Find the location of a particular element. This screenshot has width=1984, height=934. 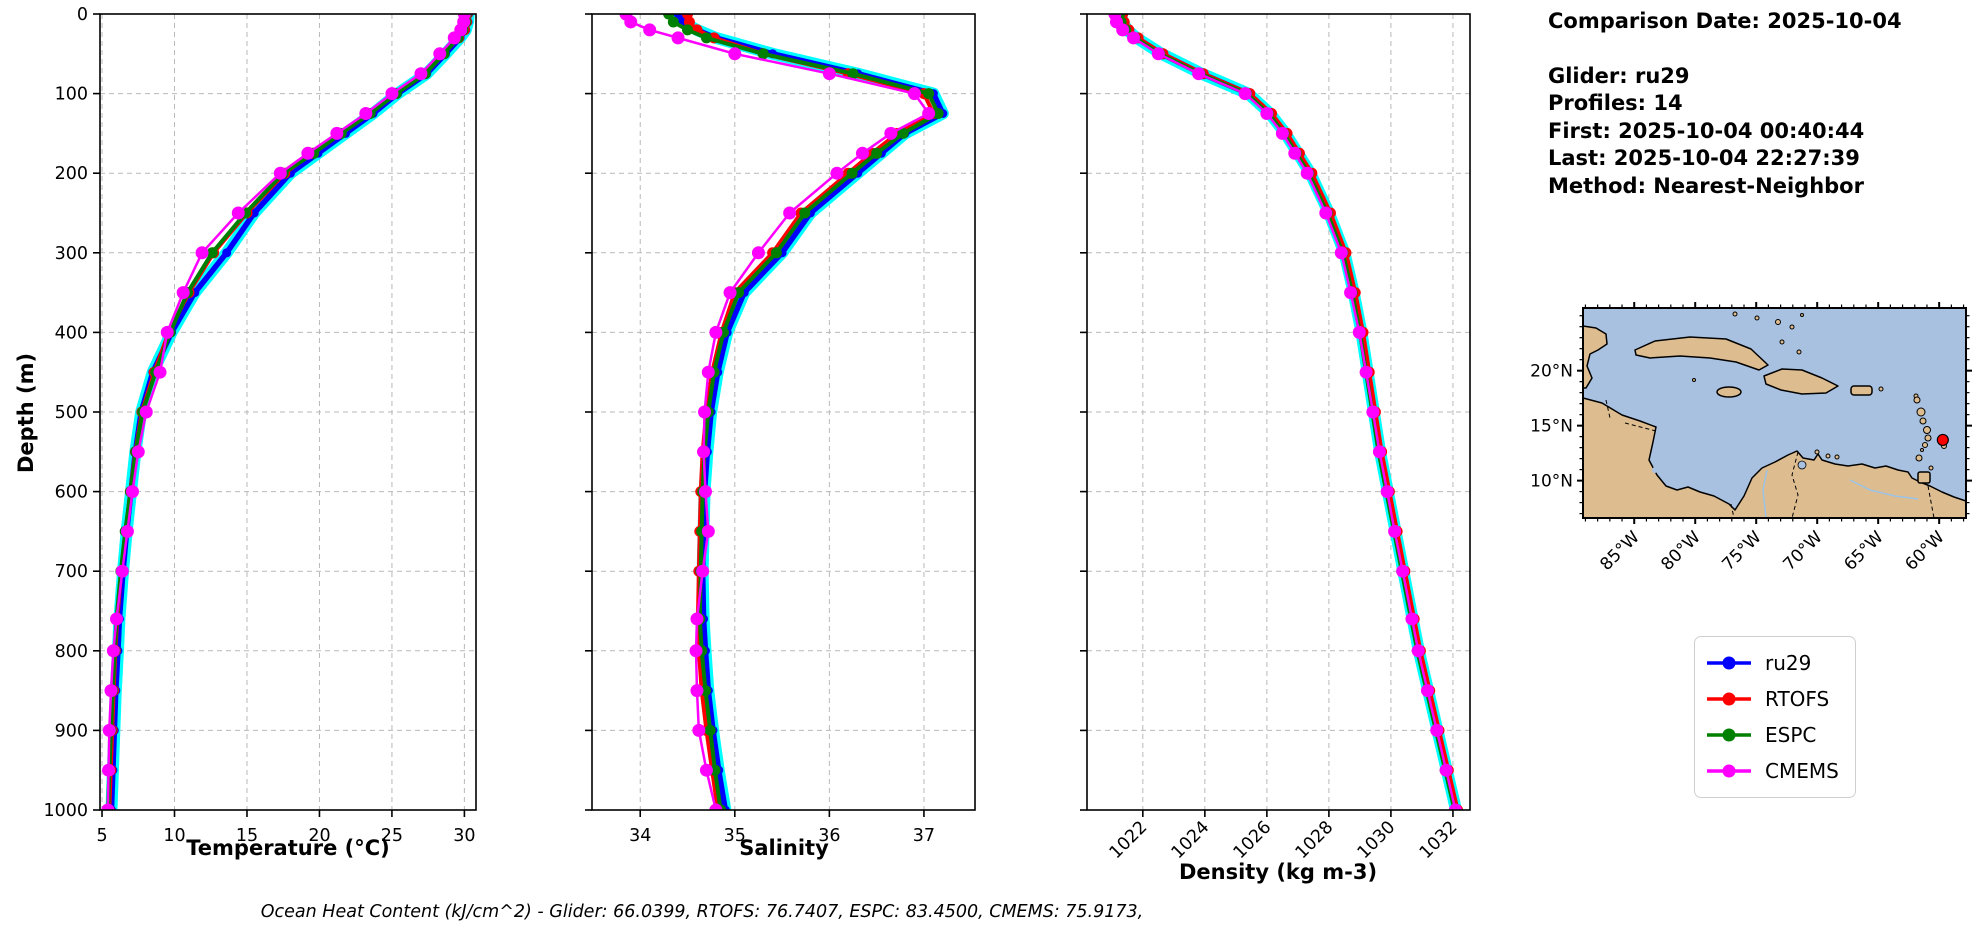

svg-text: 37 is located at coordinates (924, 836).